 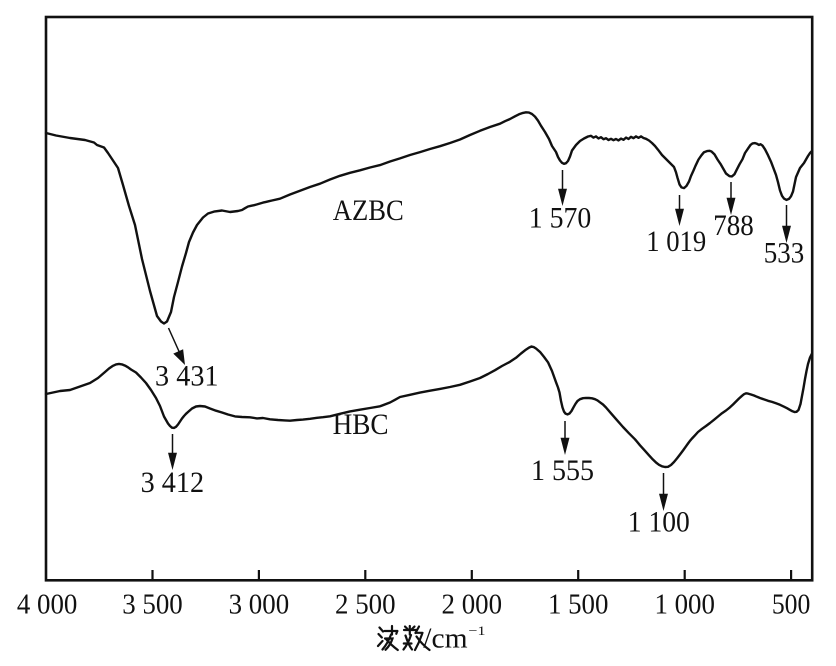 What do you see at coordinates (659, 521) in the screenshot?
I see `svg-text: 1 100` at bounding box center [659, 521].